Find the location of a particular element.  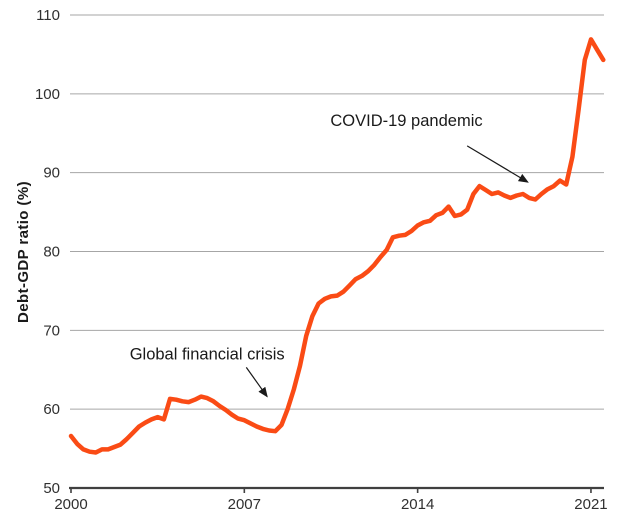

y-tick-label-100: 100 is located at coordinates (47, 94).